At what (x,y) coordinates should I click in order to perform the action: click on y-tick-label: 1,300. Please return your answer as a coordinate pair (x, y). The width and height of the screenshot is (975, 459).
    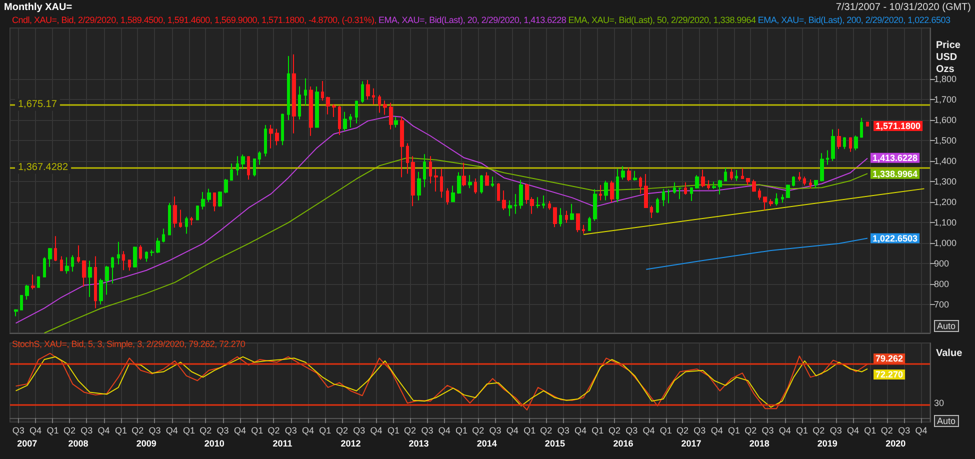
    Looking at the image, I should click on (945, 181).